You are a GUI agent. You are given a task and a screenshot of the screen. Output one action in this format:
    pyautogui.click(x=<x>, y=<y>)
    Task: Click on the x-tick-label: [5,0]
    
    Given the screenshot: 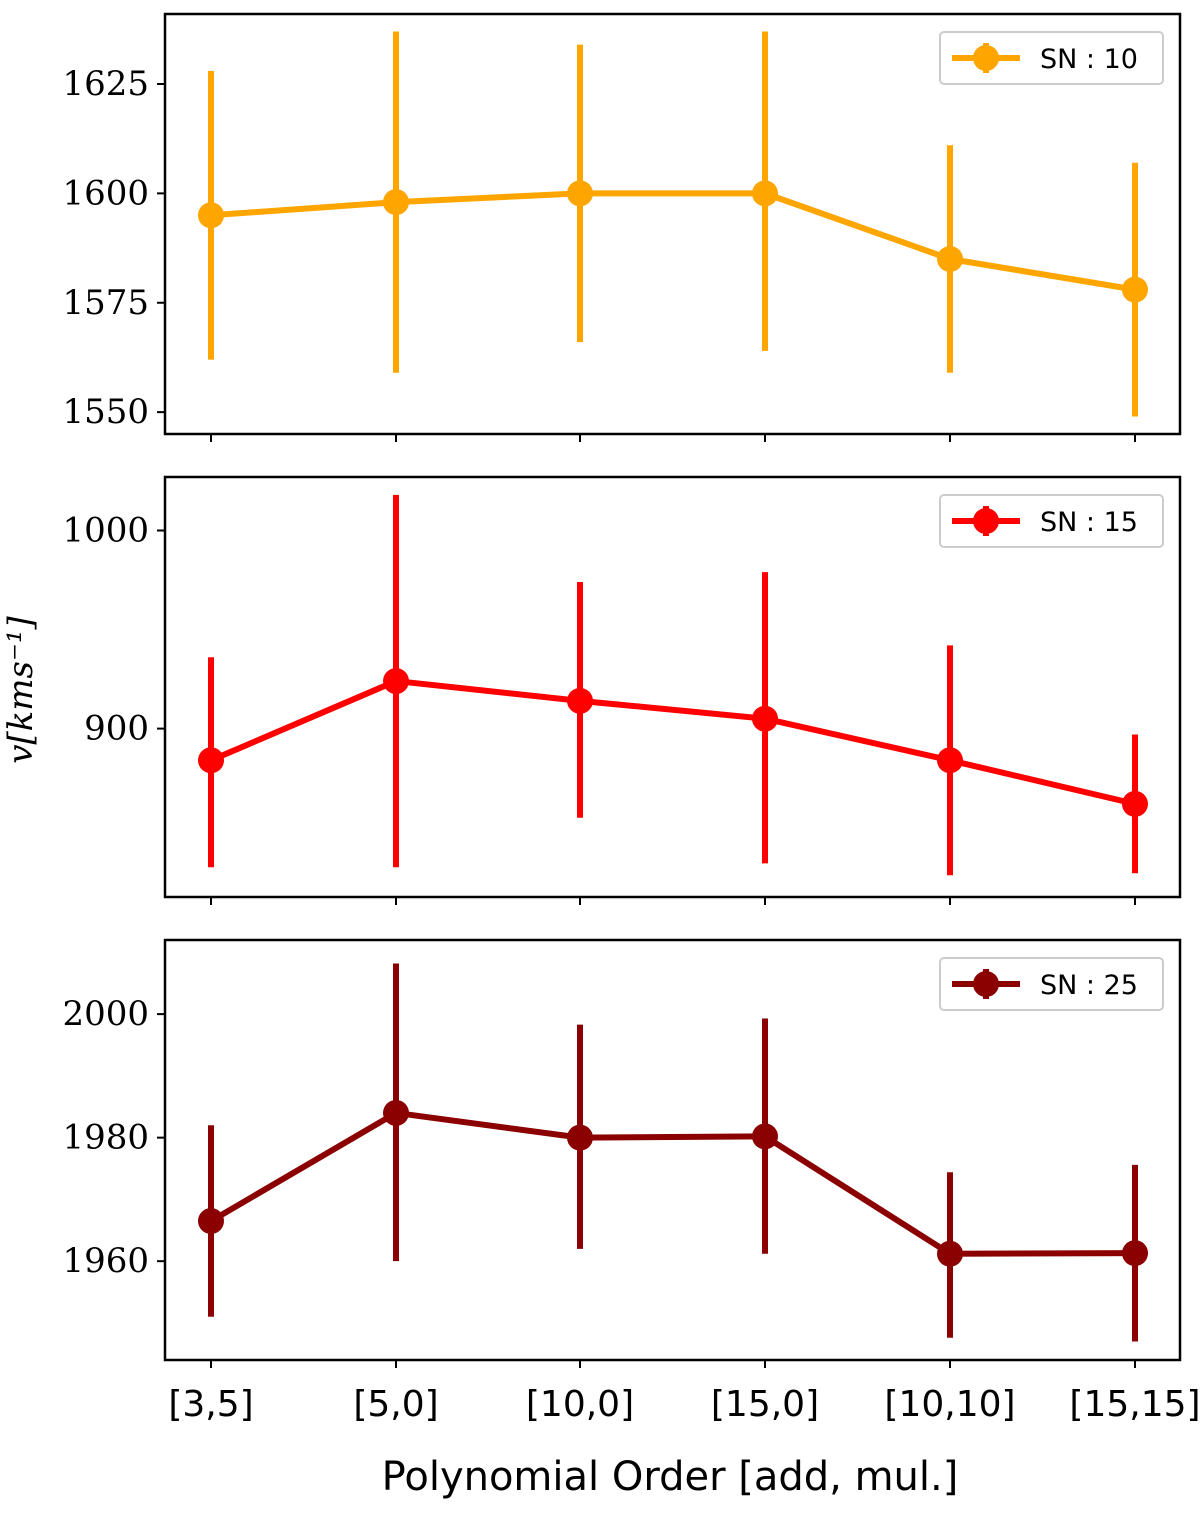 What is the action you would take?
    pyautogui.click(x=395, y=1404)
    